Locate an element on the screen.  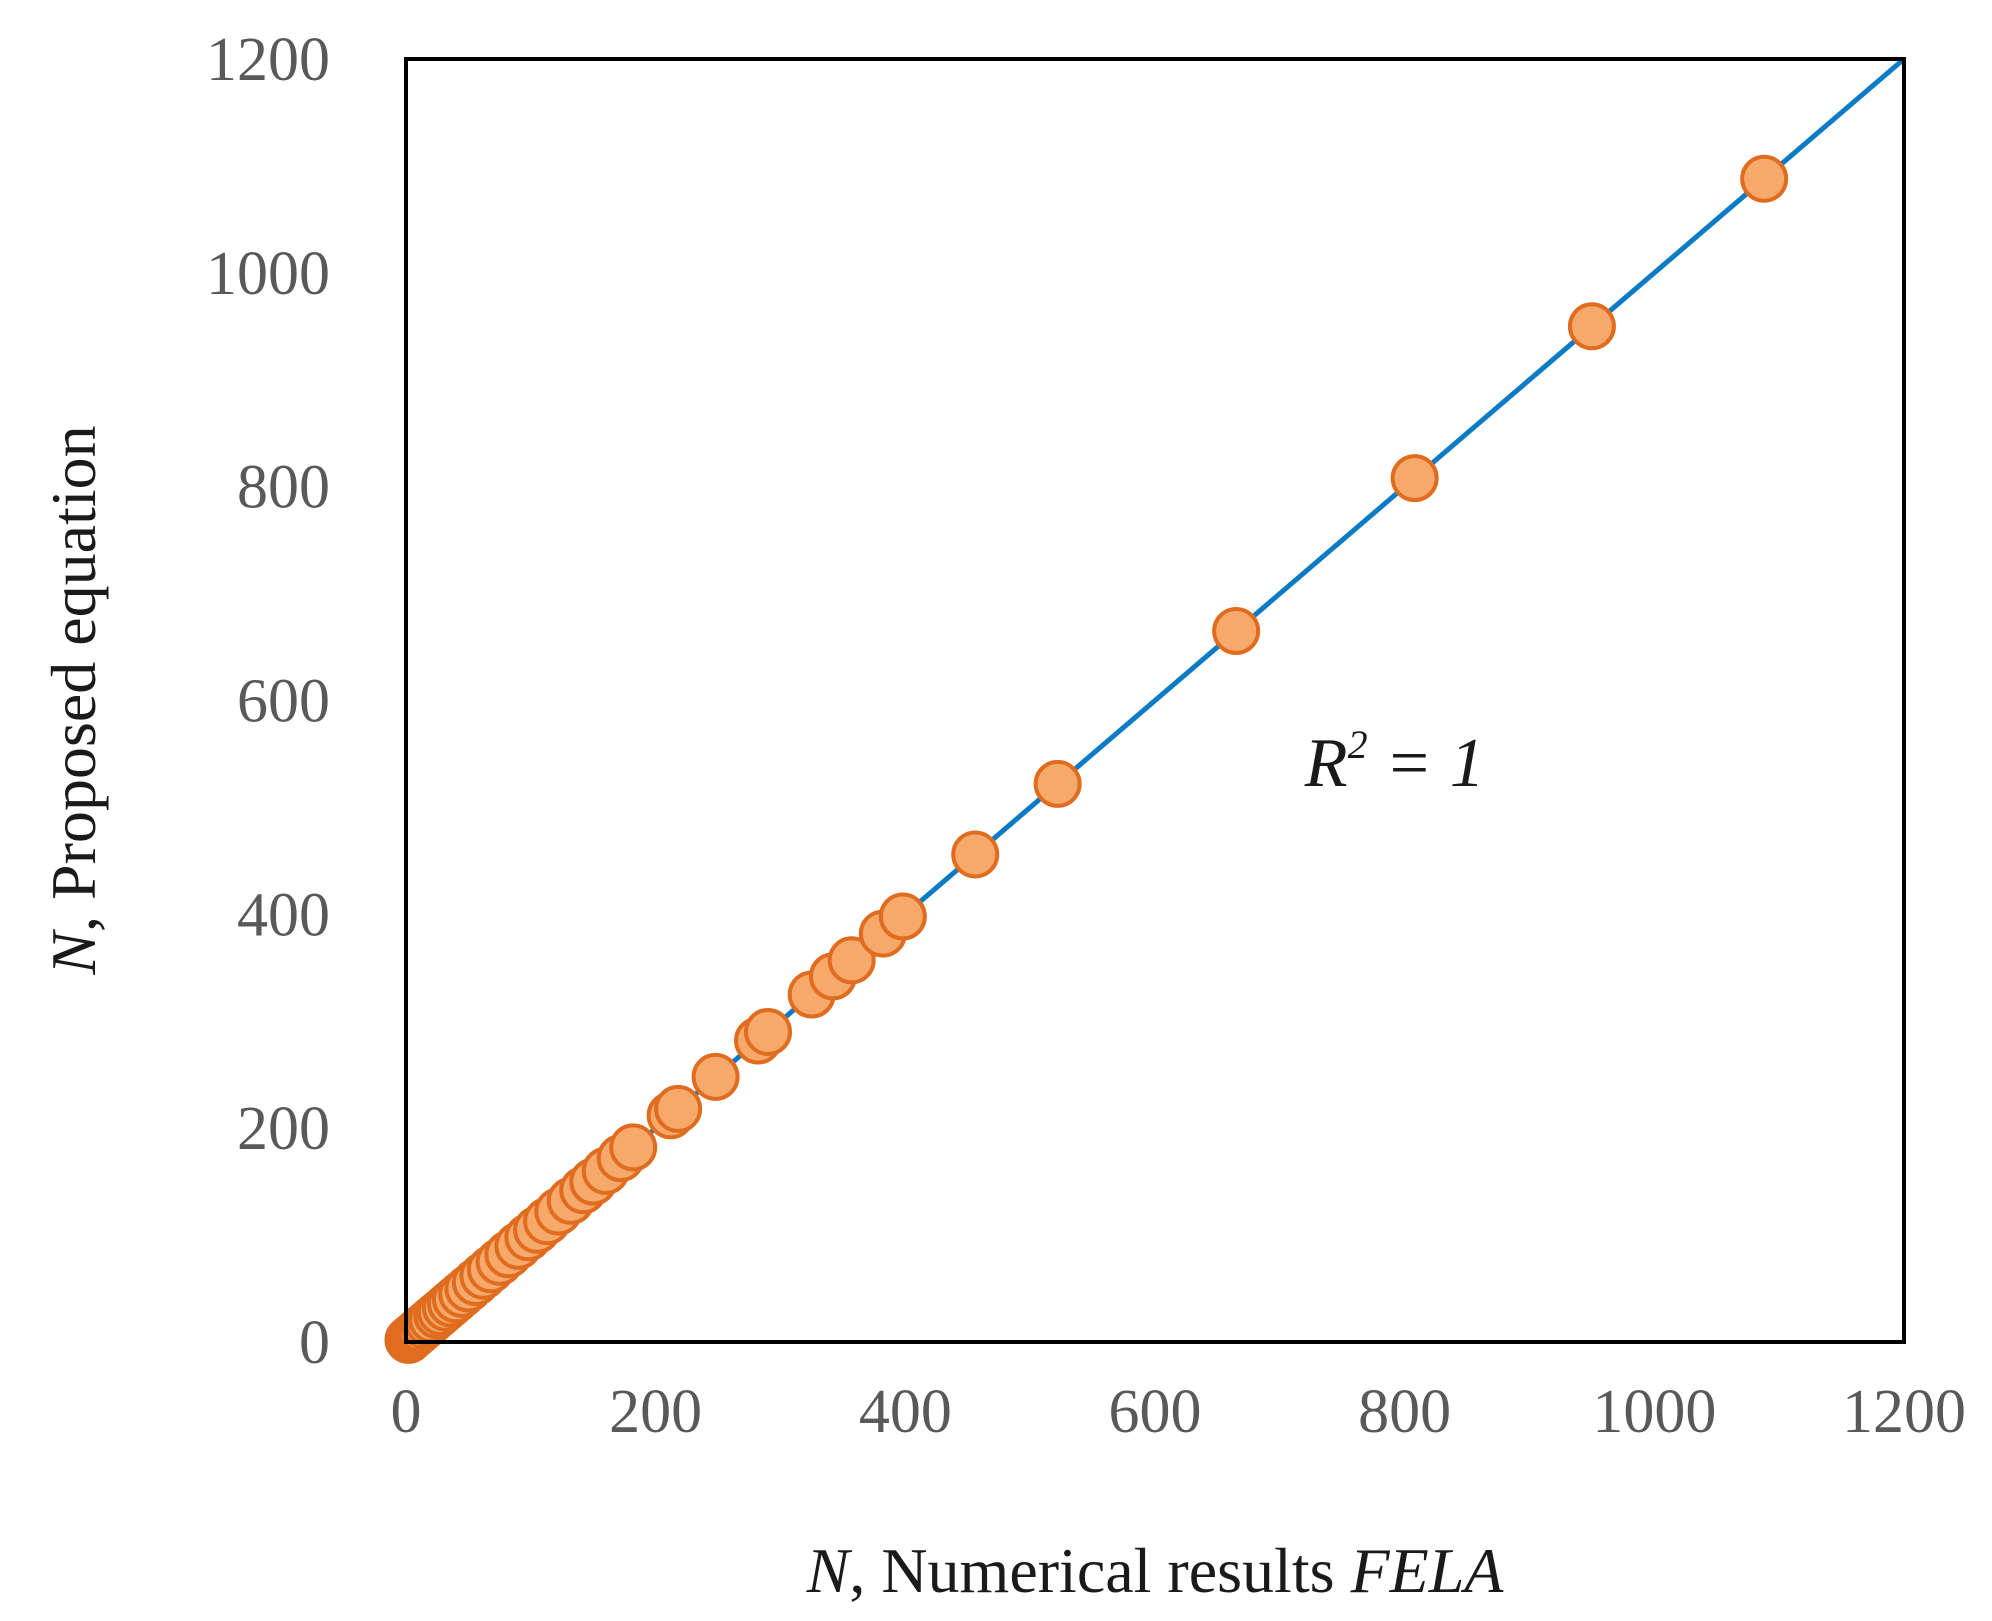
x-tick-label: 0 is located at coordinates (406, 1412).